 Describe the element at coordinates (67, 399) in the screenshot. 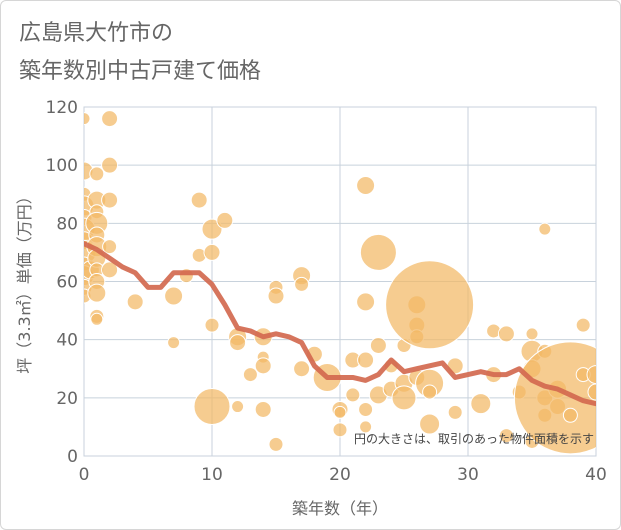

I see `y-tick-label: 20` at that location.